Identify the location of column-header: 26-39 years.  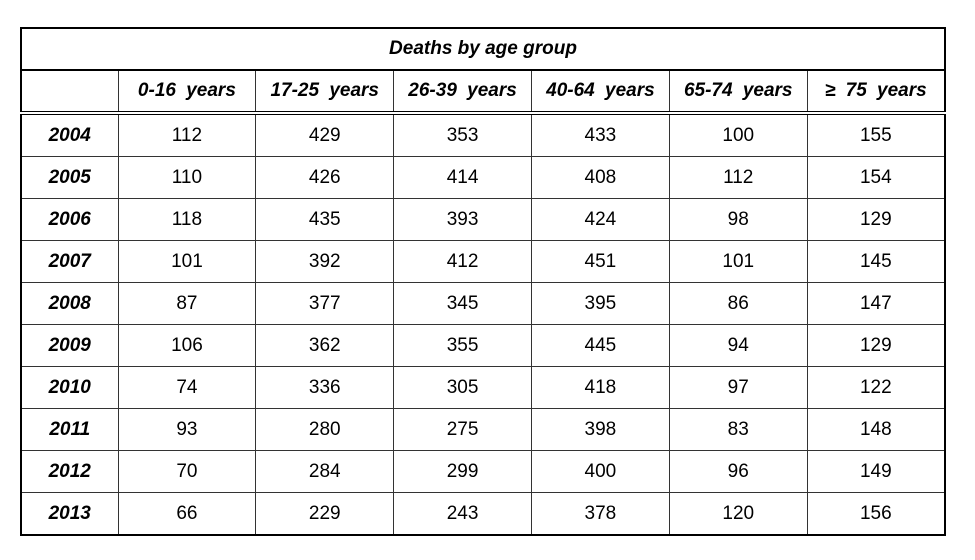
(462, 92).